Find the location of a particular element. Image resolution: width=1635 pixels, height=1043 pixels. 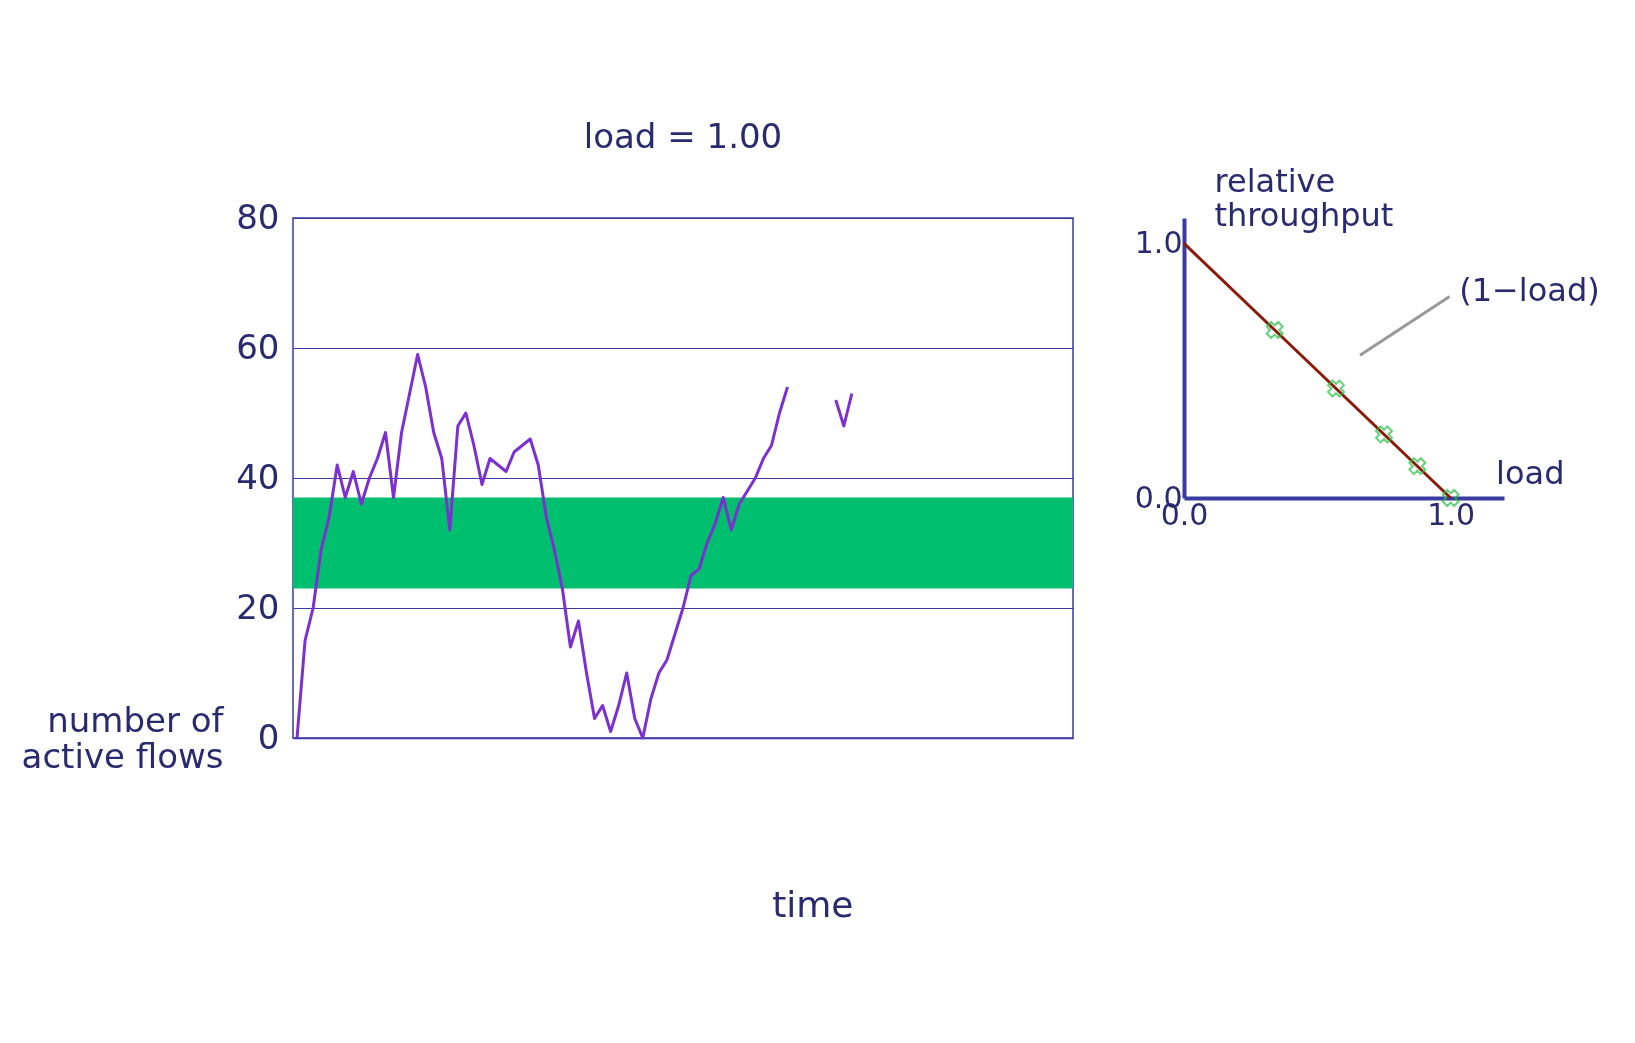

x-axis-title: load is located at coordinates (1530, 472).